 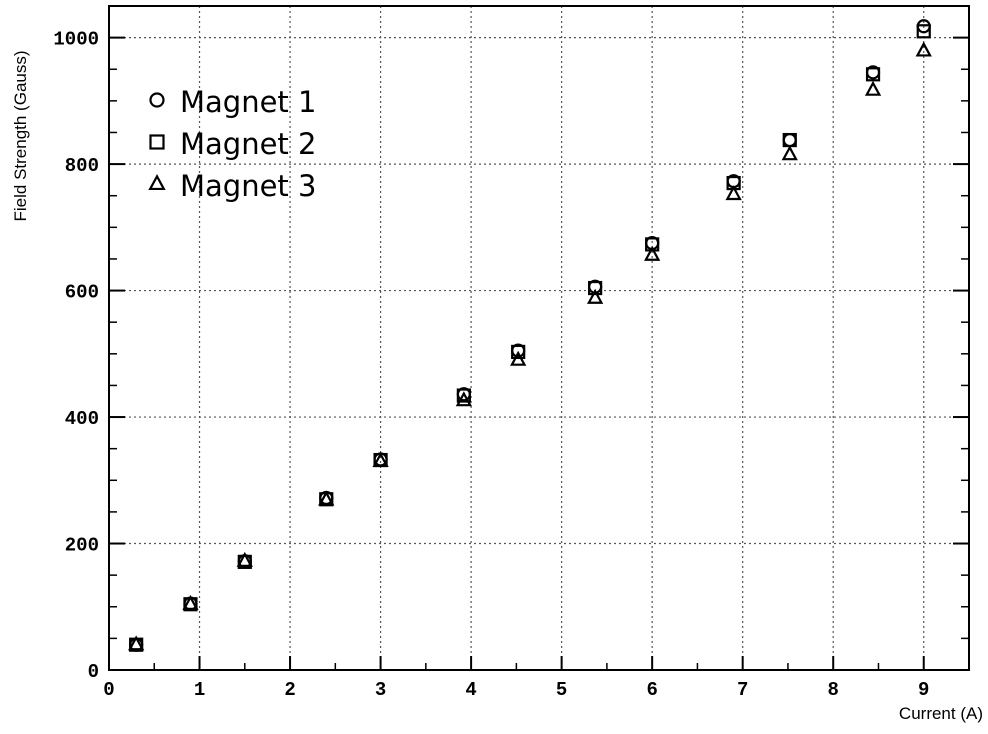 What do you see at coordinates (380, 690) in the screenshot?
I see `x-tick-label: 3` at bounding box center [380, 690].